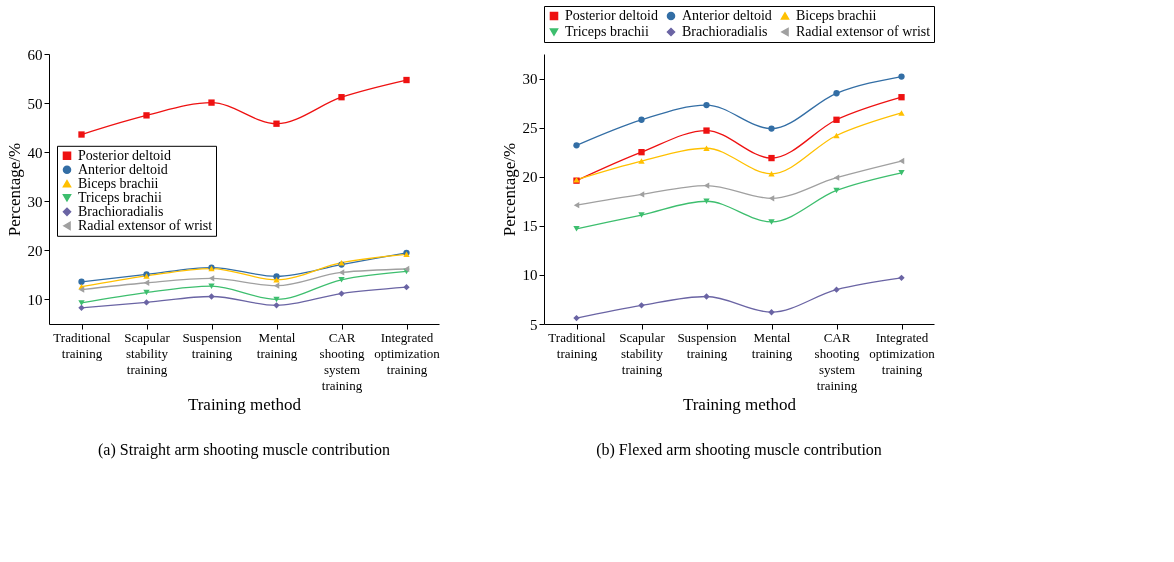 Image resolution: width=1174 pixels, height=562 pixels. What do you see at coordinates (534, 324) in the screenshot?
I see `y-tick-label: 5` at bounding box center [534, 324].